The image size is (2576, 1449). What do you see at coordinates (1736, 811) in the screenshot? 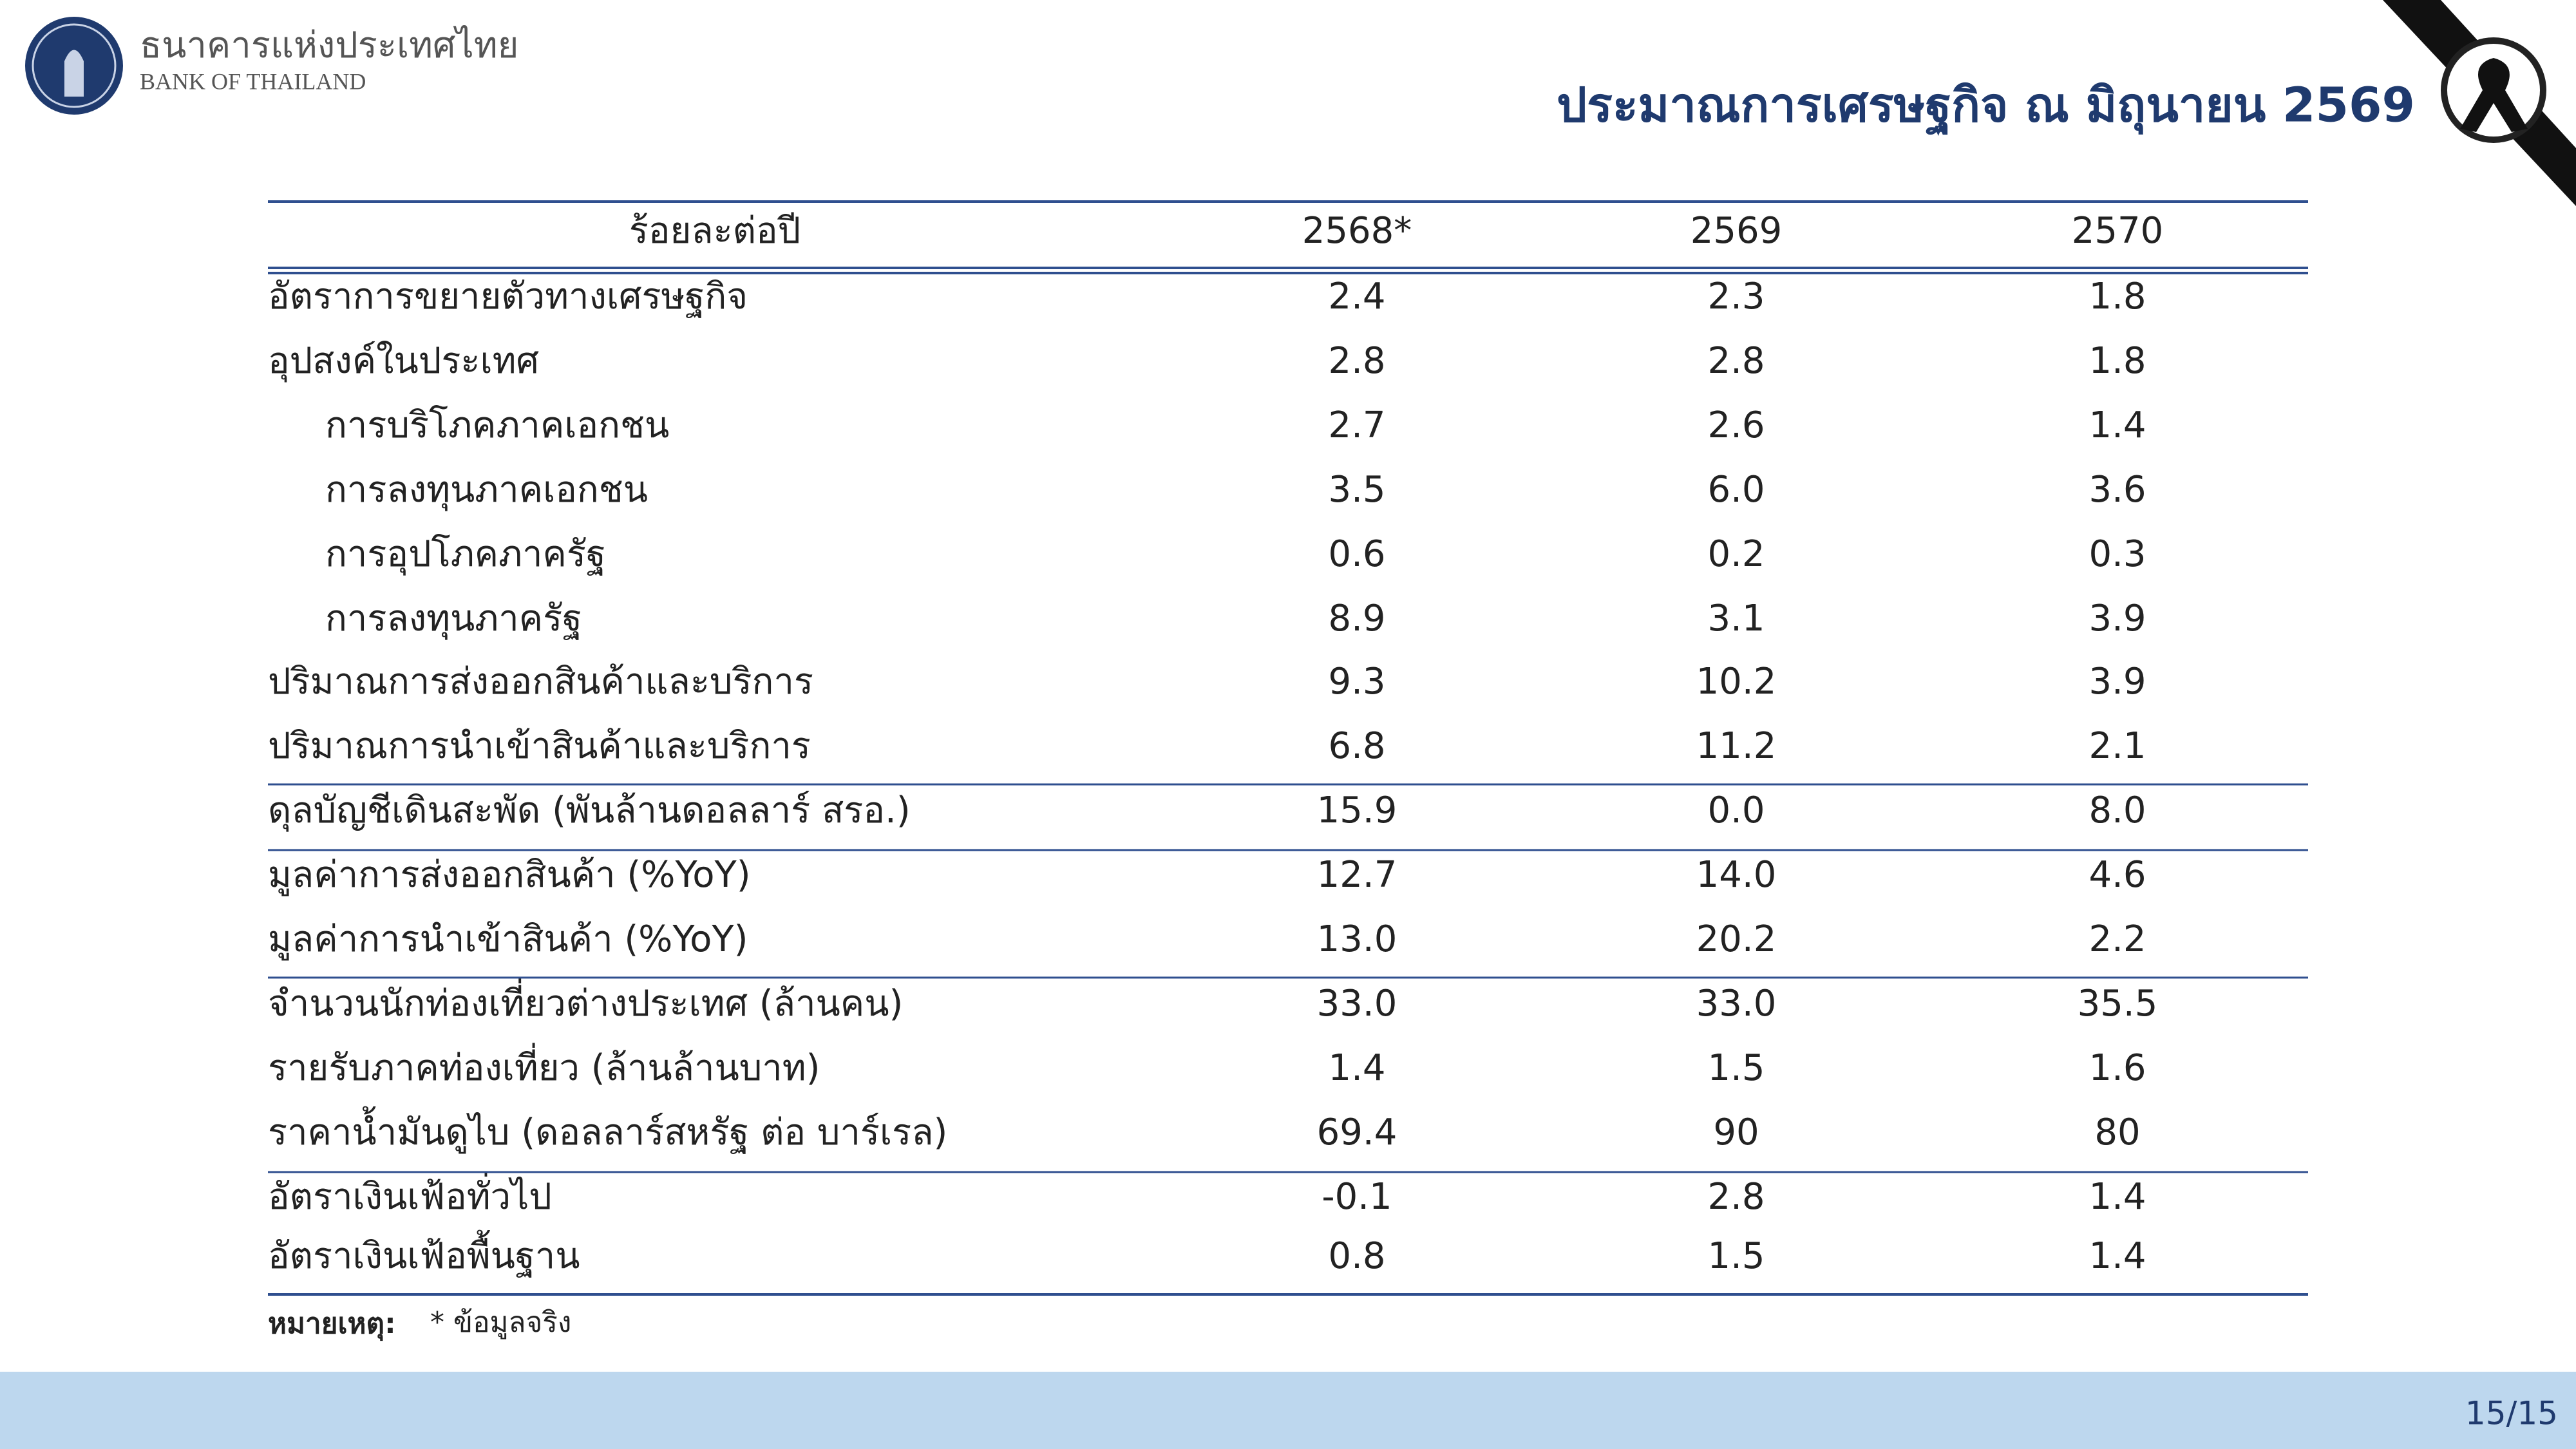
I see `cell-value: 0.0` at bounding box center [1736, 811].